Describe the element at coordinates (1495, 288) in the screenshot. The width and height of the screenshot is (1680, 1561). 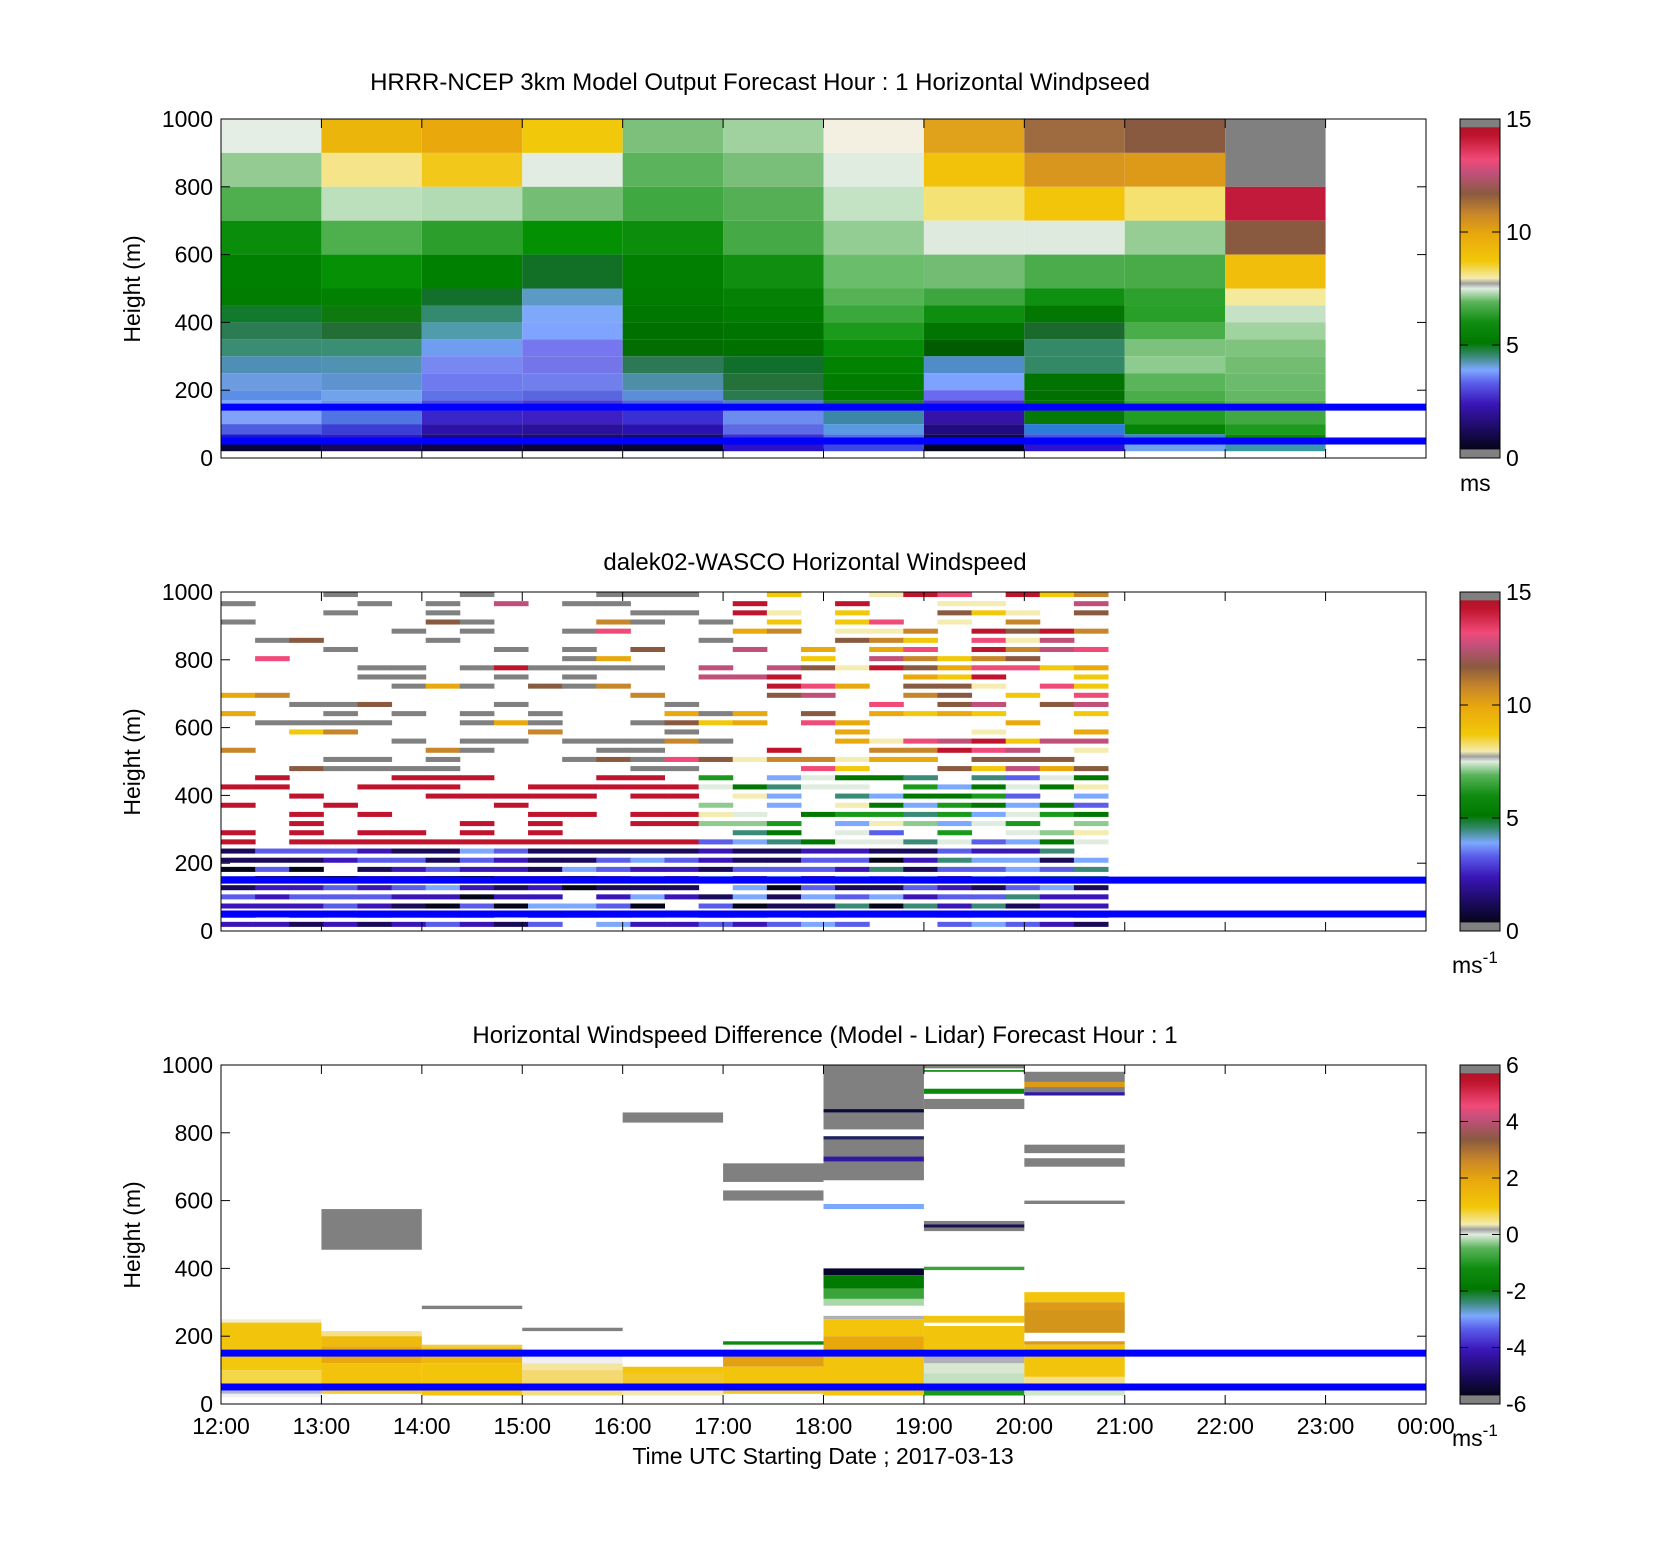
I see `colorbar: 0 5 10 15` at that location.